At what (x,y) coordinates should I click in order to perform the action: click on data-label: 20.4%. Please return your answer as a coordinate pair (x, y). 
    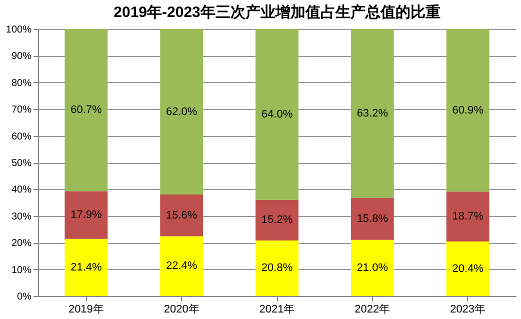
    Looking at the image, I should click on (468, 268).